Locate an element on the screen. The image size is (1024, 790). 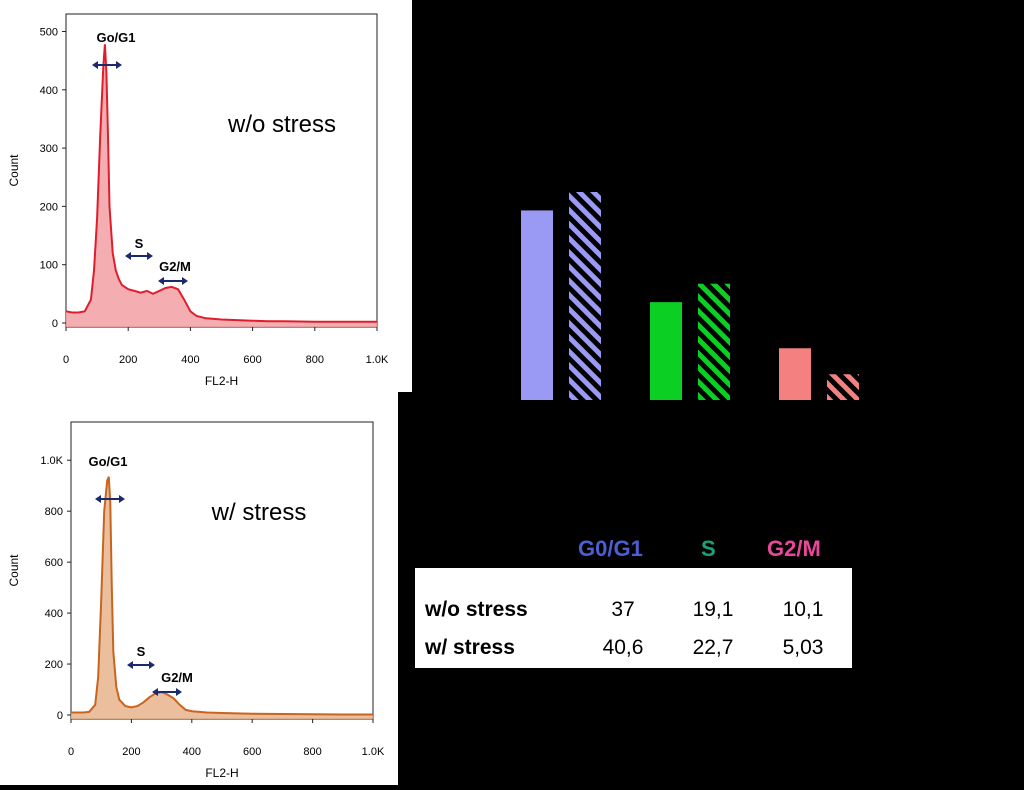
header-s: S is located at coordinates (708, 548).